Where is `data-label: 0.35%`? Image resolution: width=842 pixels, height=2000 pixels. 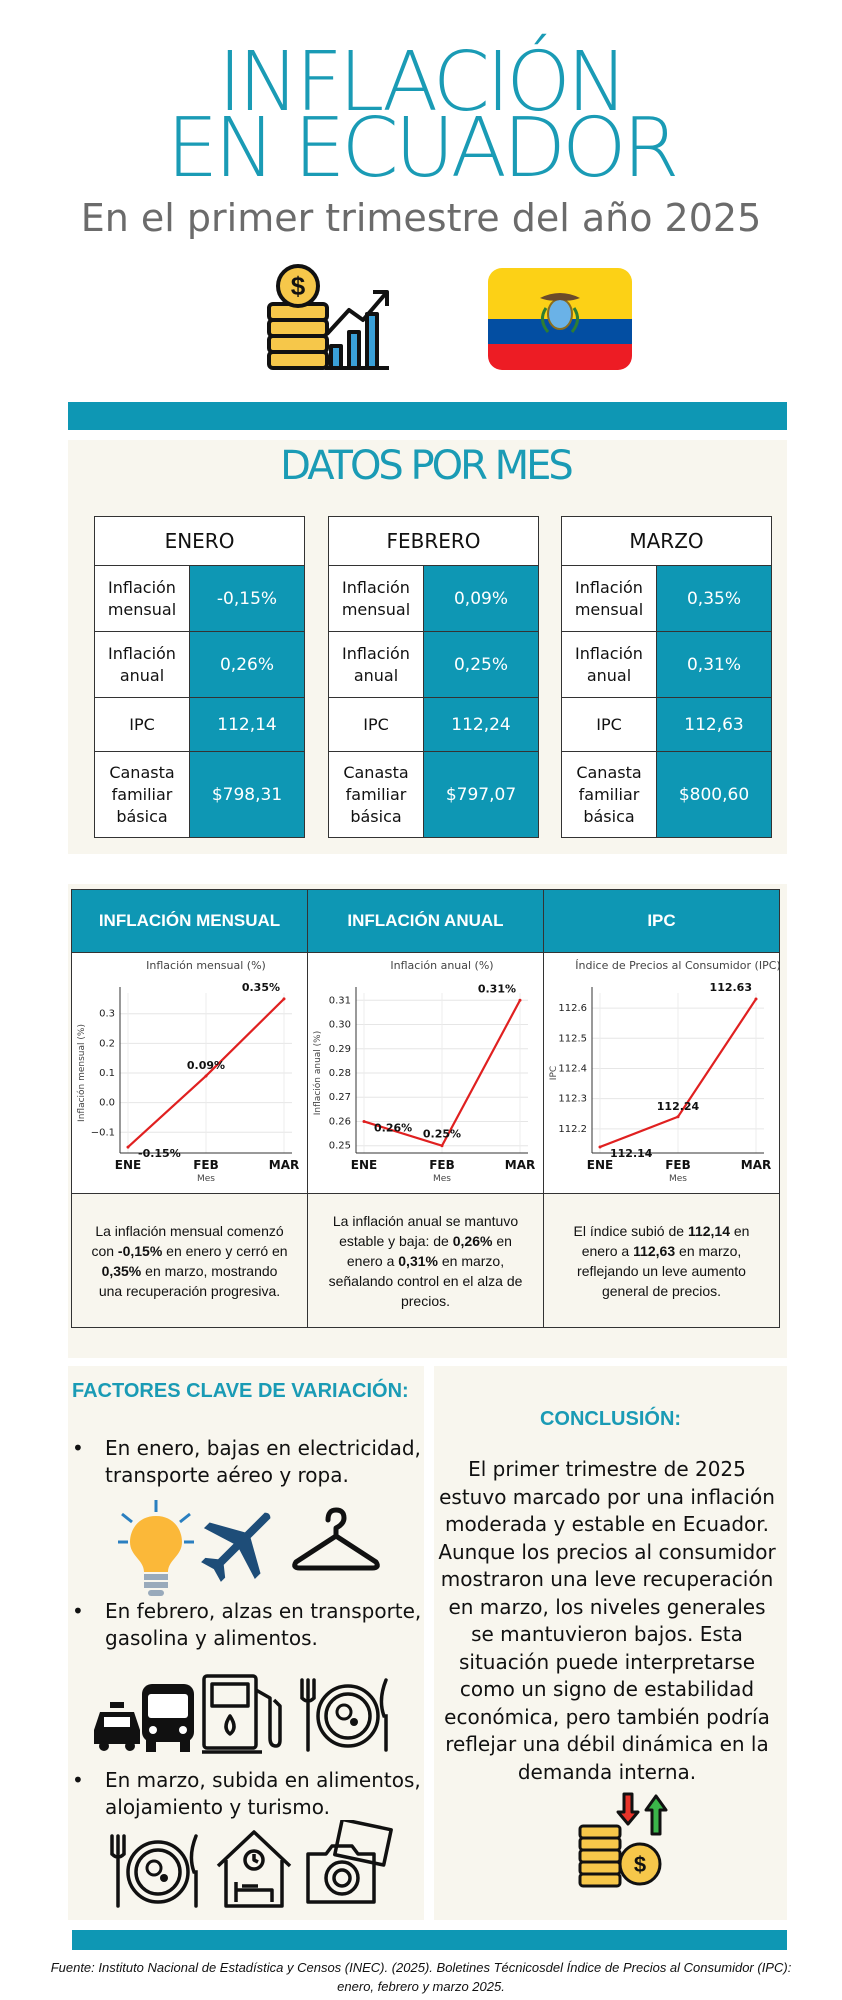
data-label: 0.35% is located at coordinates (261, 987).